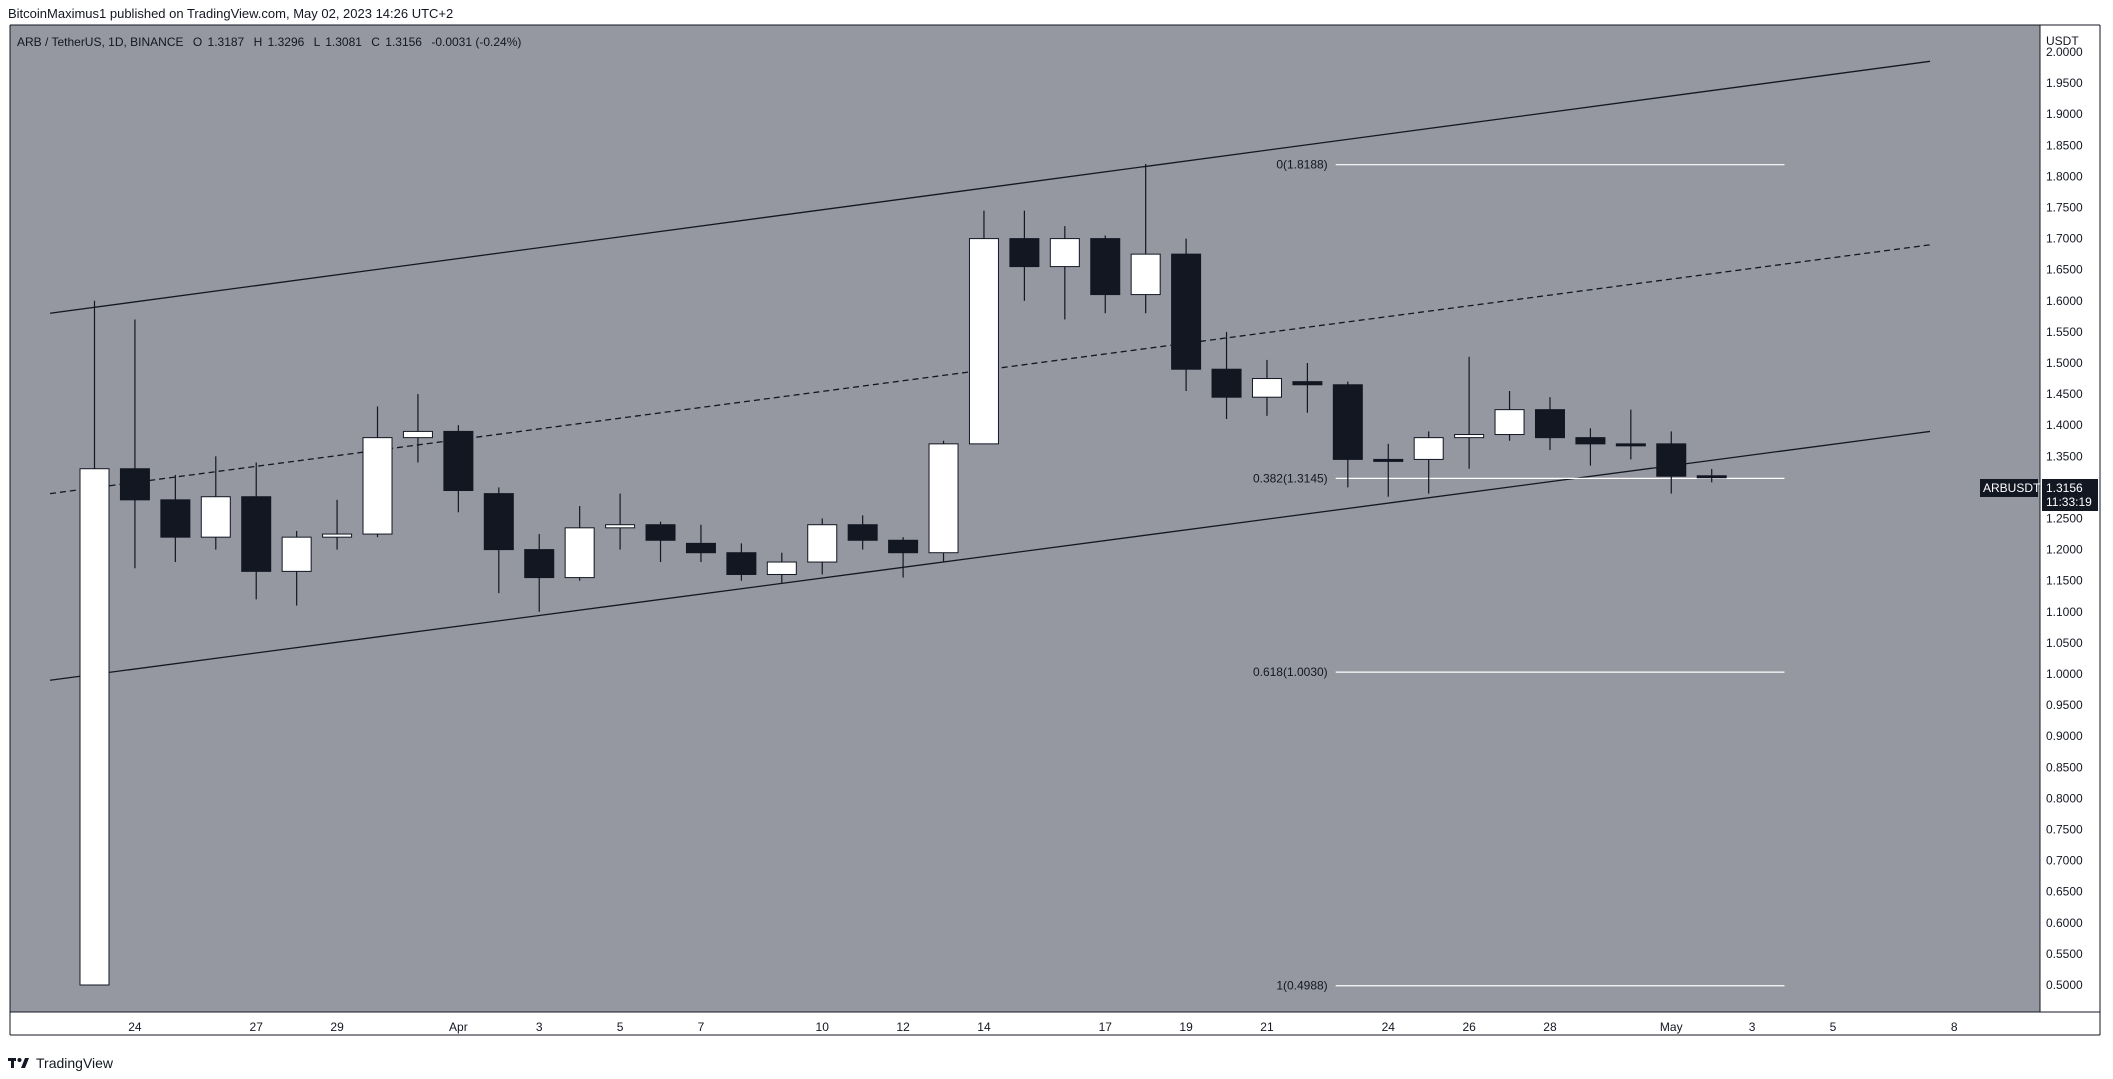 The image size is (2113, 1079). I want to click on price-tick-label: 1.8500, so click(2064, 145).